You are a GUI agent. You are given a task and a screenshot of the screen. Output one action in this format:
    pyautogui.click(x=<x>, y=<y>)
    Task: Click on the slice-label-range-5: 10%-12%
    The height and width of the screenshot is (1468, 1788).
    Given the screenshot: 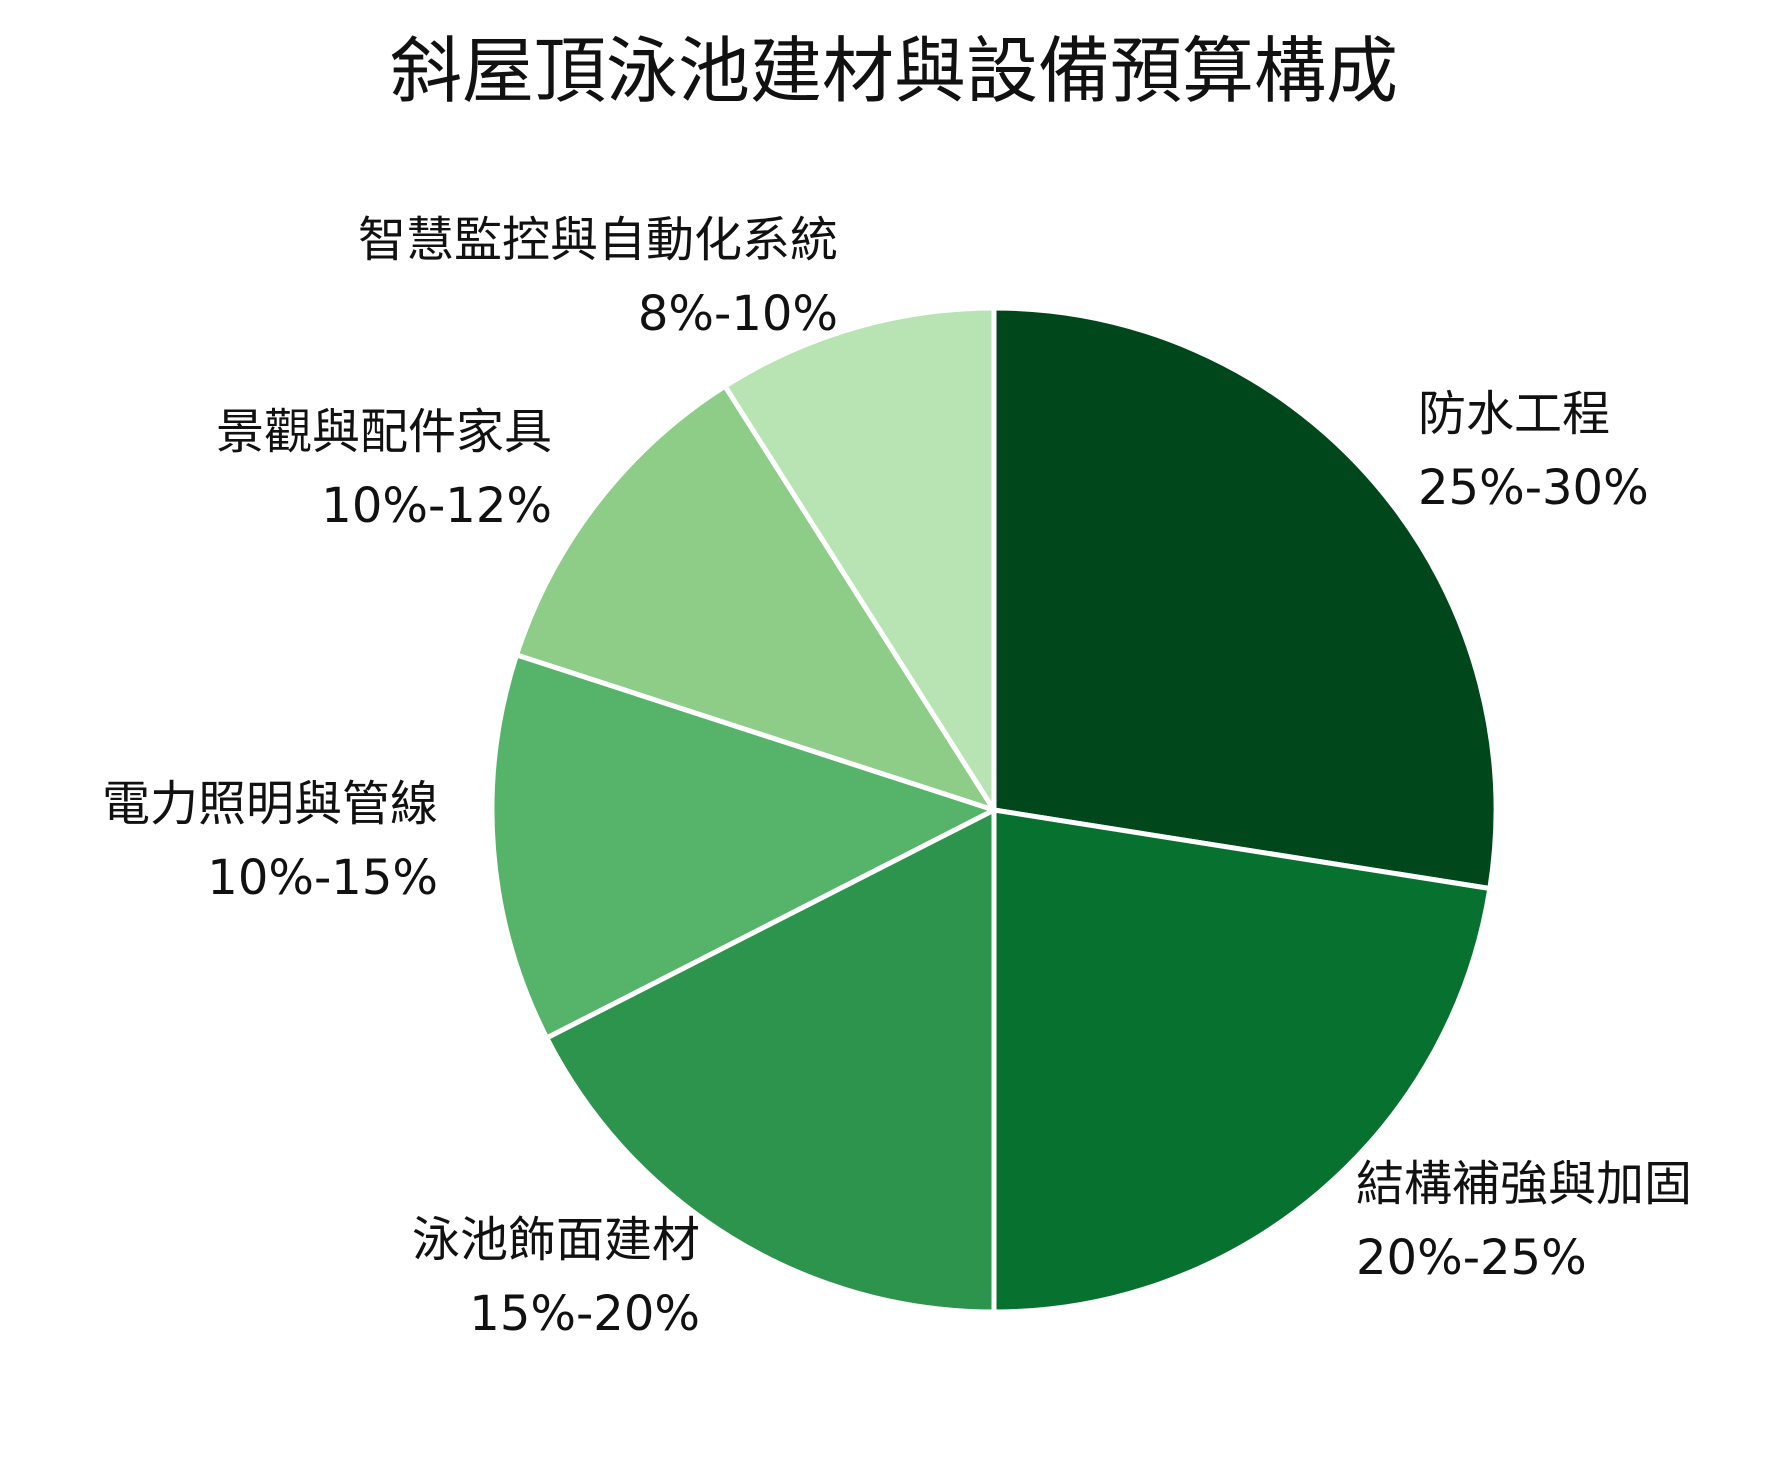 What is the action you would take?
    pyautogui.click(x=436, y=506)
    